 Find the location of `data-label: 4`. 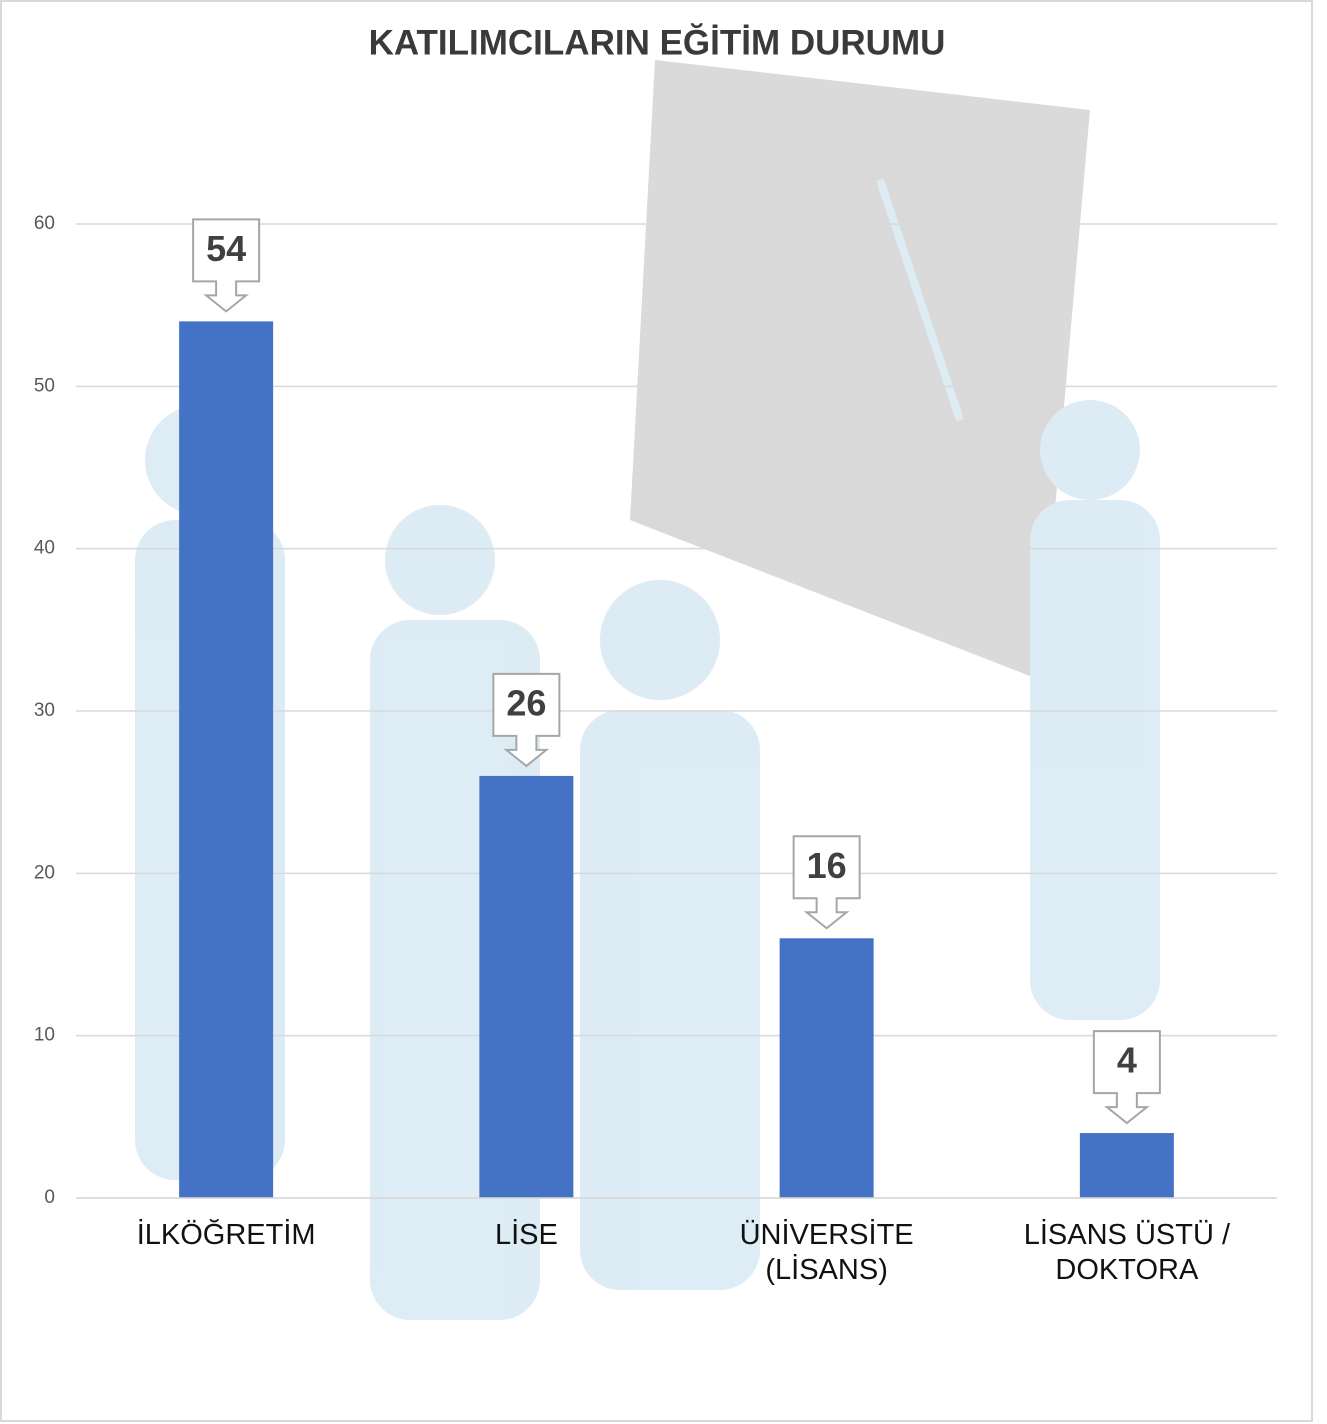

data-label: 4 is located at coordinates (1127, 1060).